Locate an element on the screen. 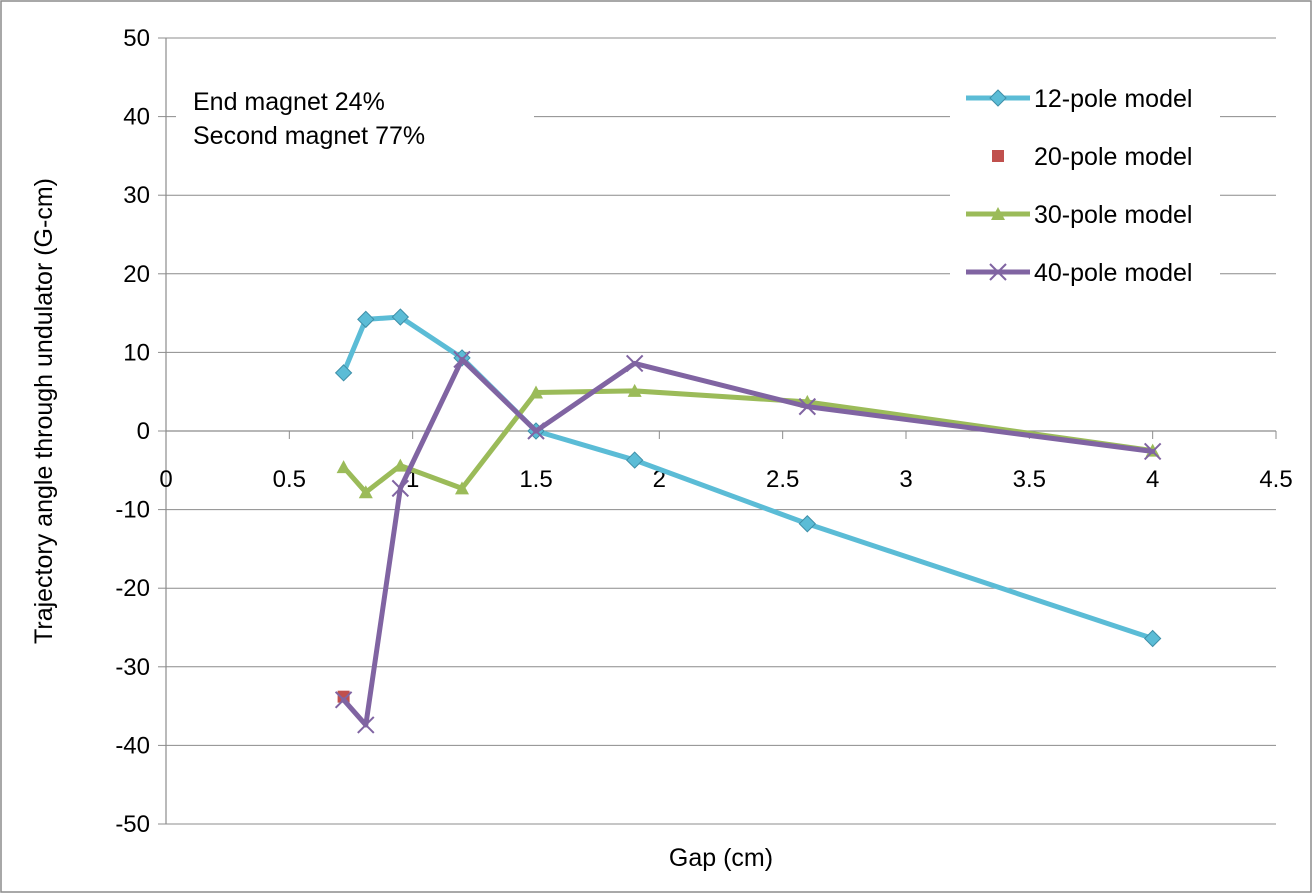 Image resolution: width=1312 pixels, height=893 pixels. x-tick-label: 1.5 is located at coordinates (535, 479).